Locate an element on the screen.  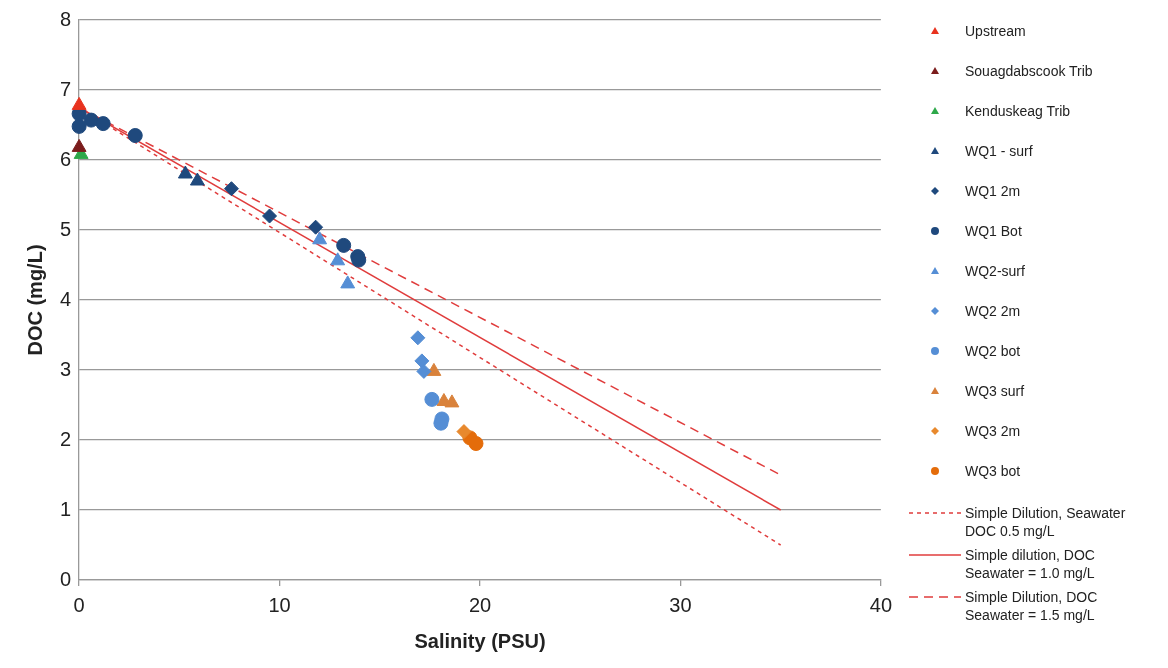
legend-label: WQ1 2m is located at coordinates (993, 191).